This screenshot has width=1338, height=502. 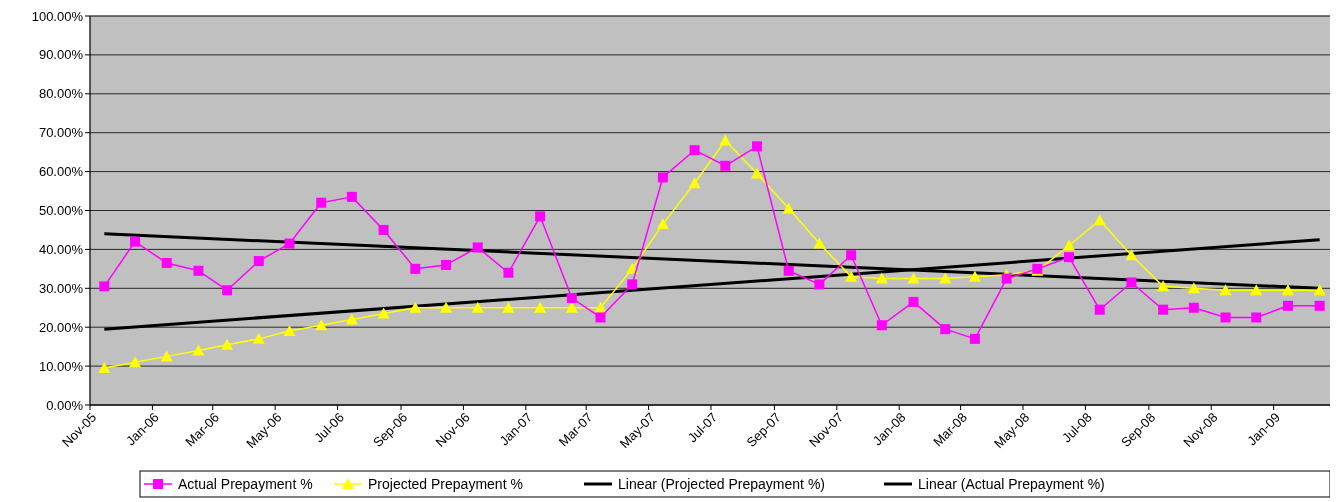 I want to click on y-tick-label: 10.00%, so click(x=61, y=366).